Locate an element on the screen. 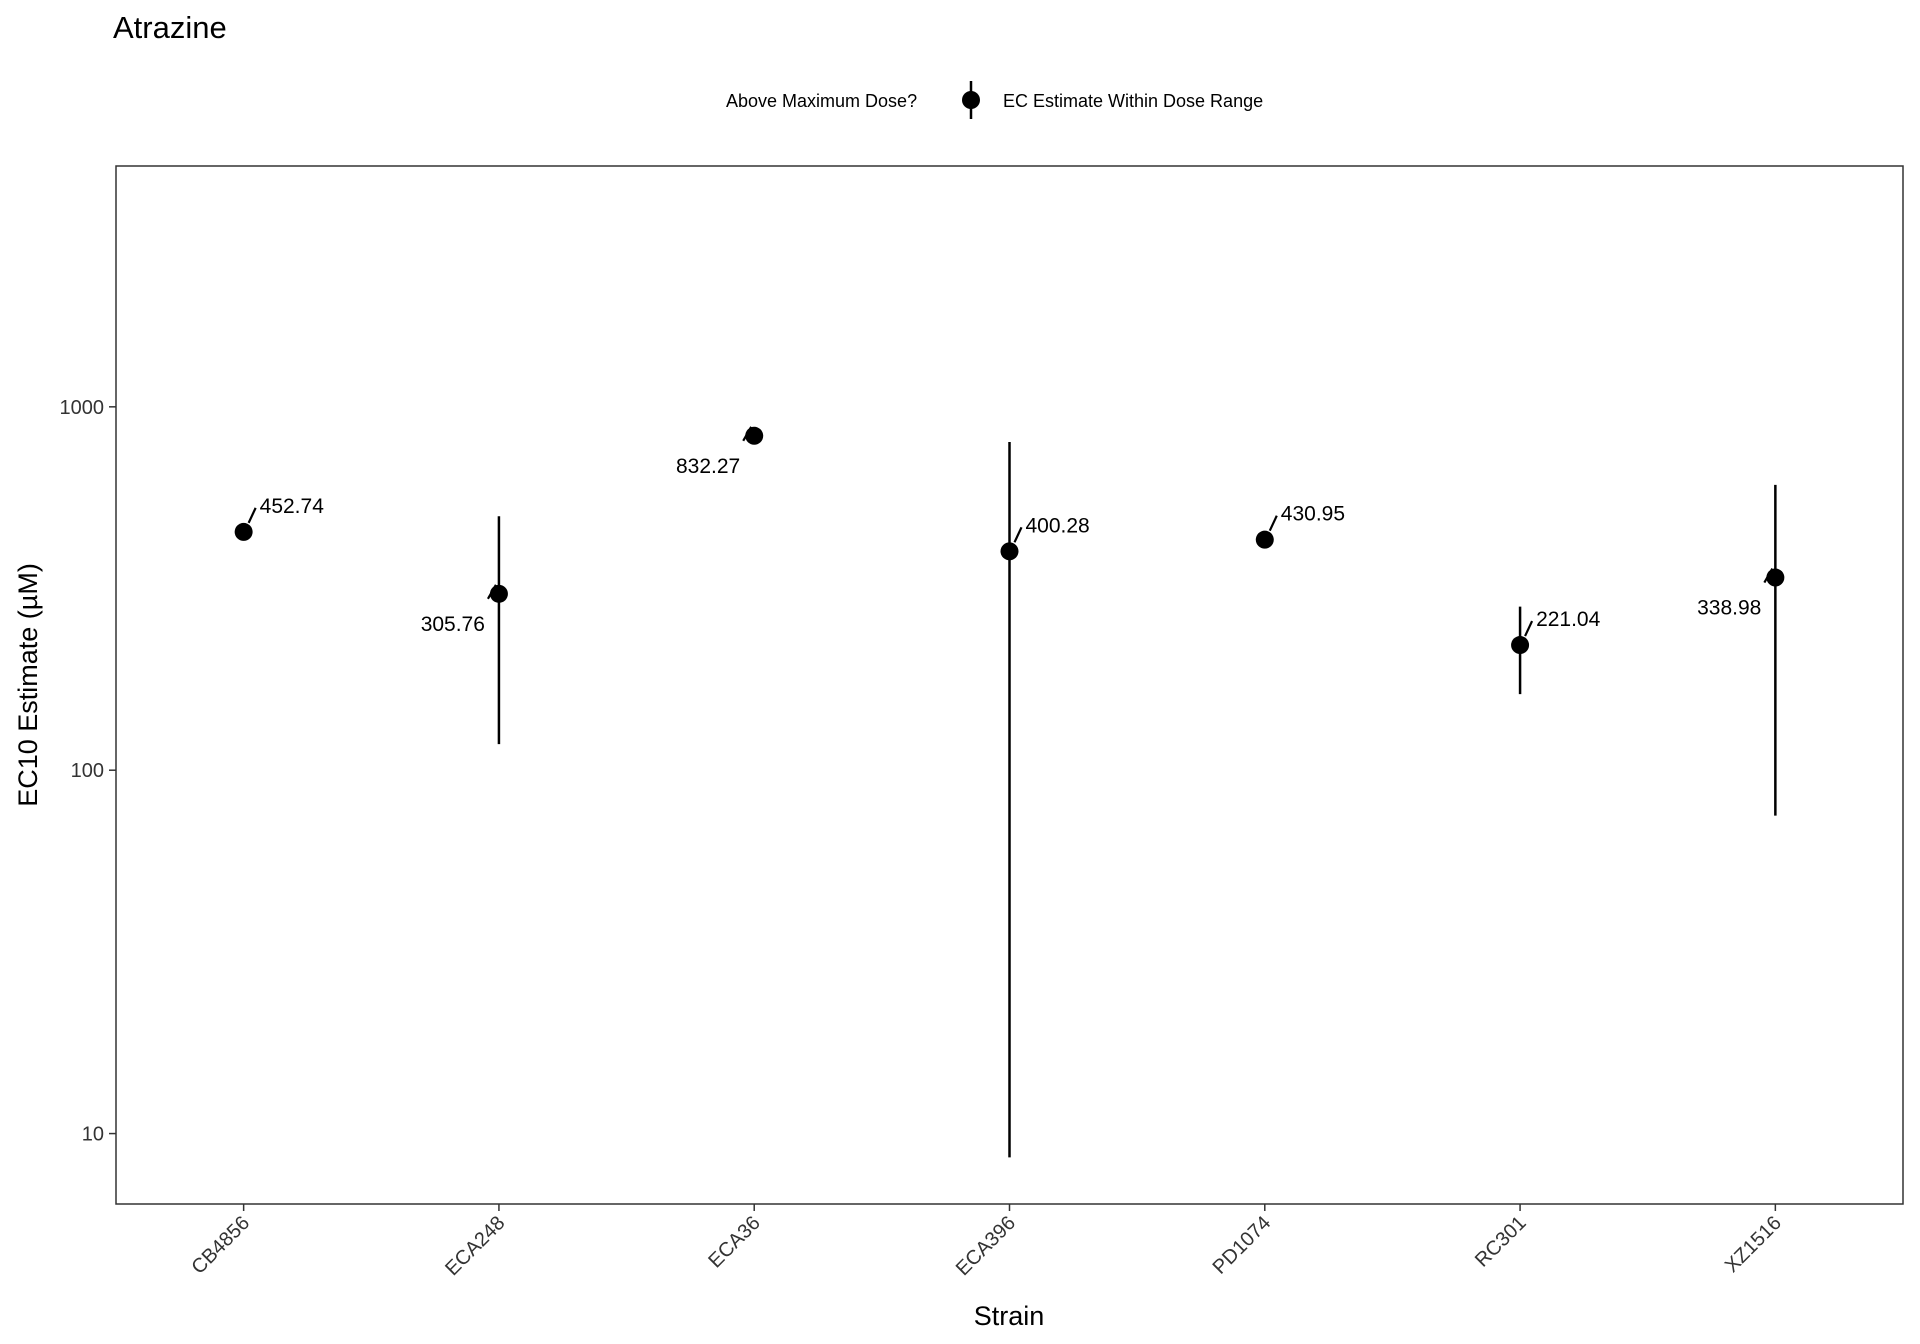 The width and height of the screenshot is (1920, 1344). y-tick-label: 1000 is located at coordinates (82, 408).